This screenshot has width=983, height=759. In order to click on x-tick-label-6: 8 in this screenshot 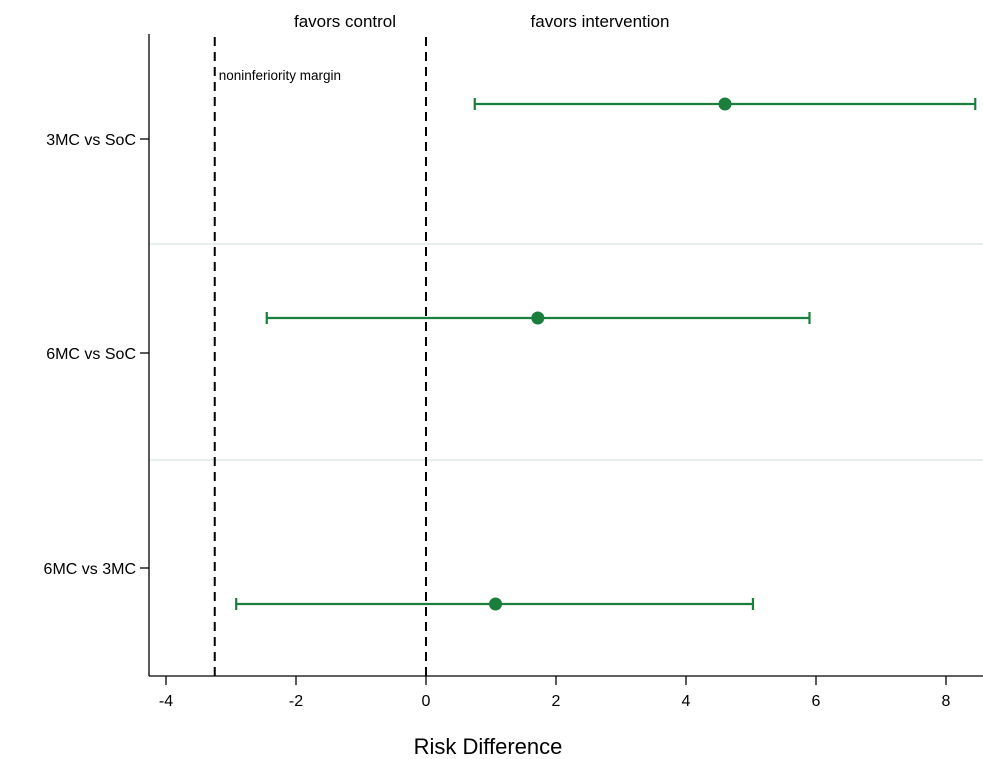, I will do `click(946, 701)`.